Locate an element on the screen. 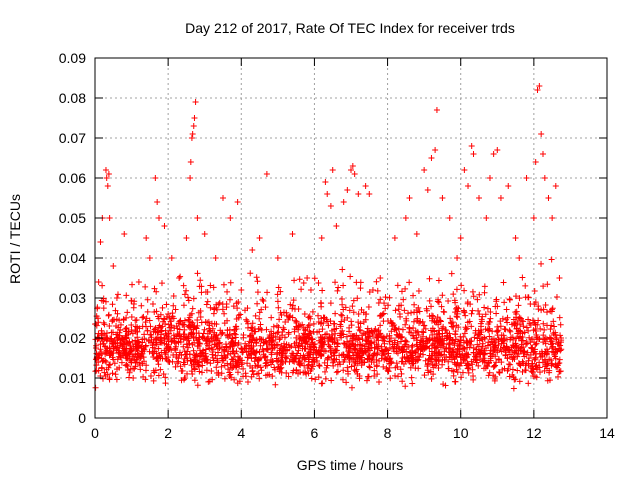  y-tick-label: 0.02 is located at coordinates (72, 338).